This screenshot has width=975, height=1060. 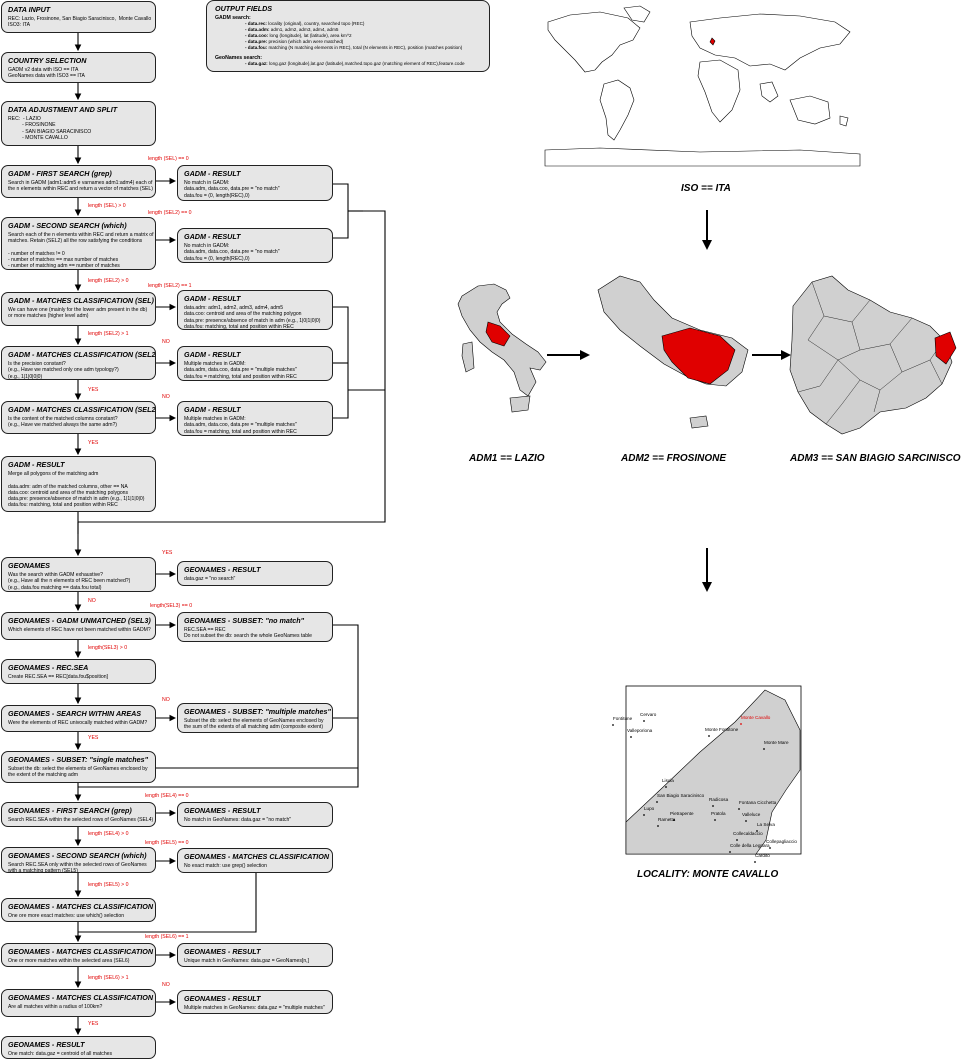 I want to click on box-title: GADM - MATCHES CLASSIFICATION (SEL2), so click(x=82, y=409).